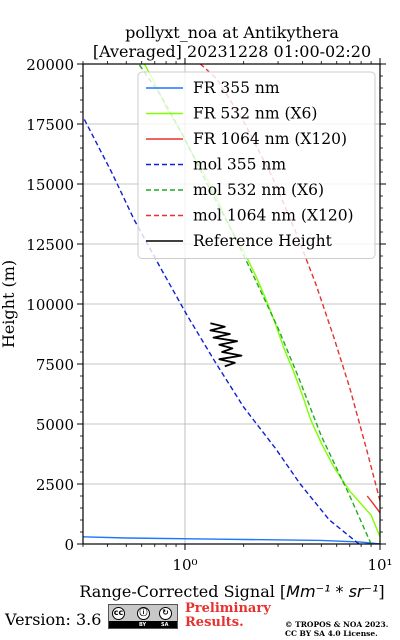 The width and height of the screenshot is (400, 640). What do you see at coordinates (50, 125) in the screenshot?
I see `y-tick-label: 17500` at bounding box center [50, 125].